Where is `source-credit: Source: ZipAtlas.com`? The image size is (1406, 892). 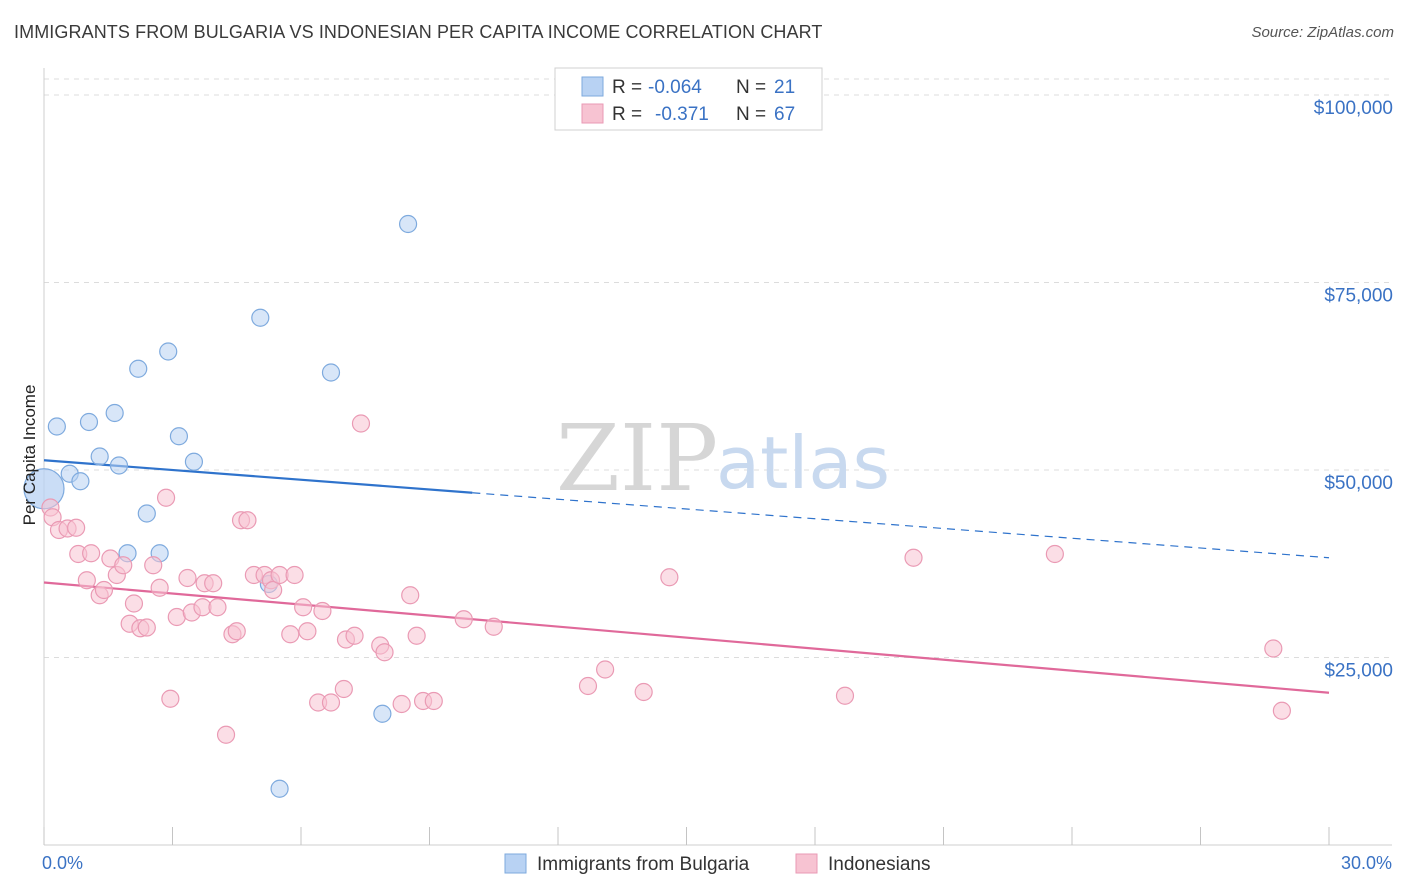 source-credit: Source: ZipAtlas.com is located at coordinates (1322, 32).